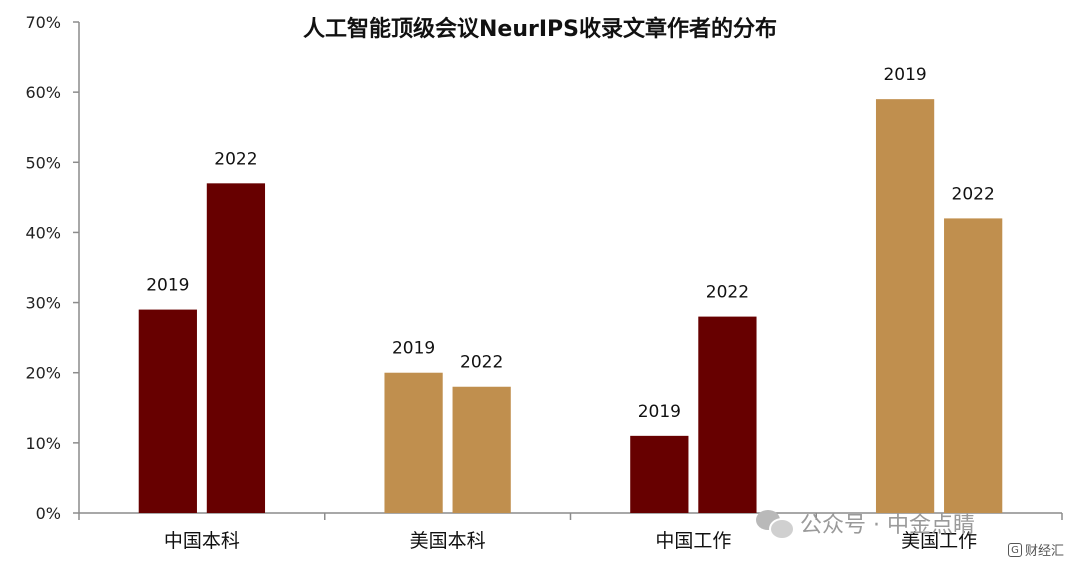 The width and height of the screenshot is (1080, 566). Describe the element at coordinates (43, 232) in the screenshot. I see `y-tick-label: 40%` at that location.